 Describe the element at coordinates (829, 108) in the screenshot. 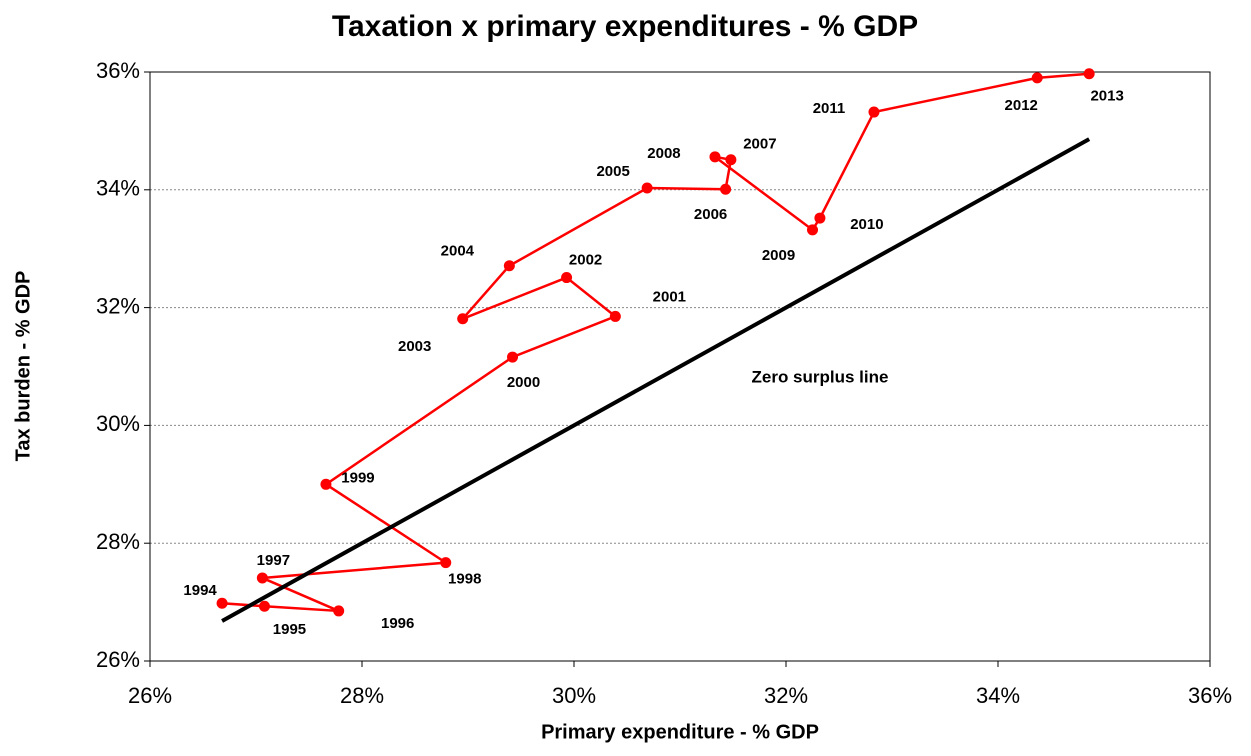

I see `point-label: 2011` at that location.